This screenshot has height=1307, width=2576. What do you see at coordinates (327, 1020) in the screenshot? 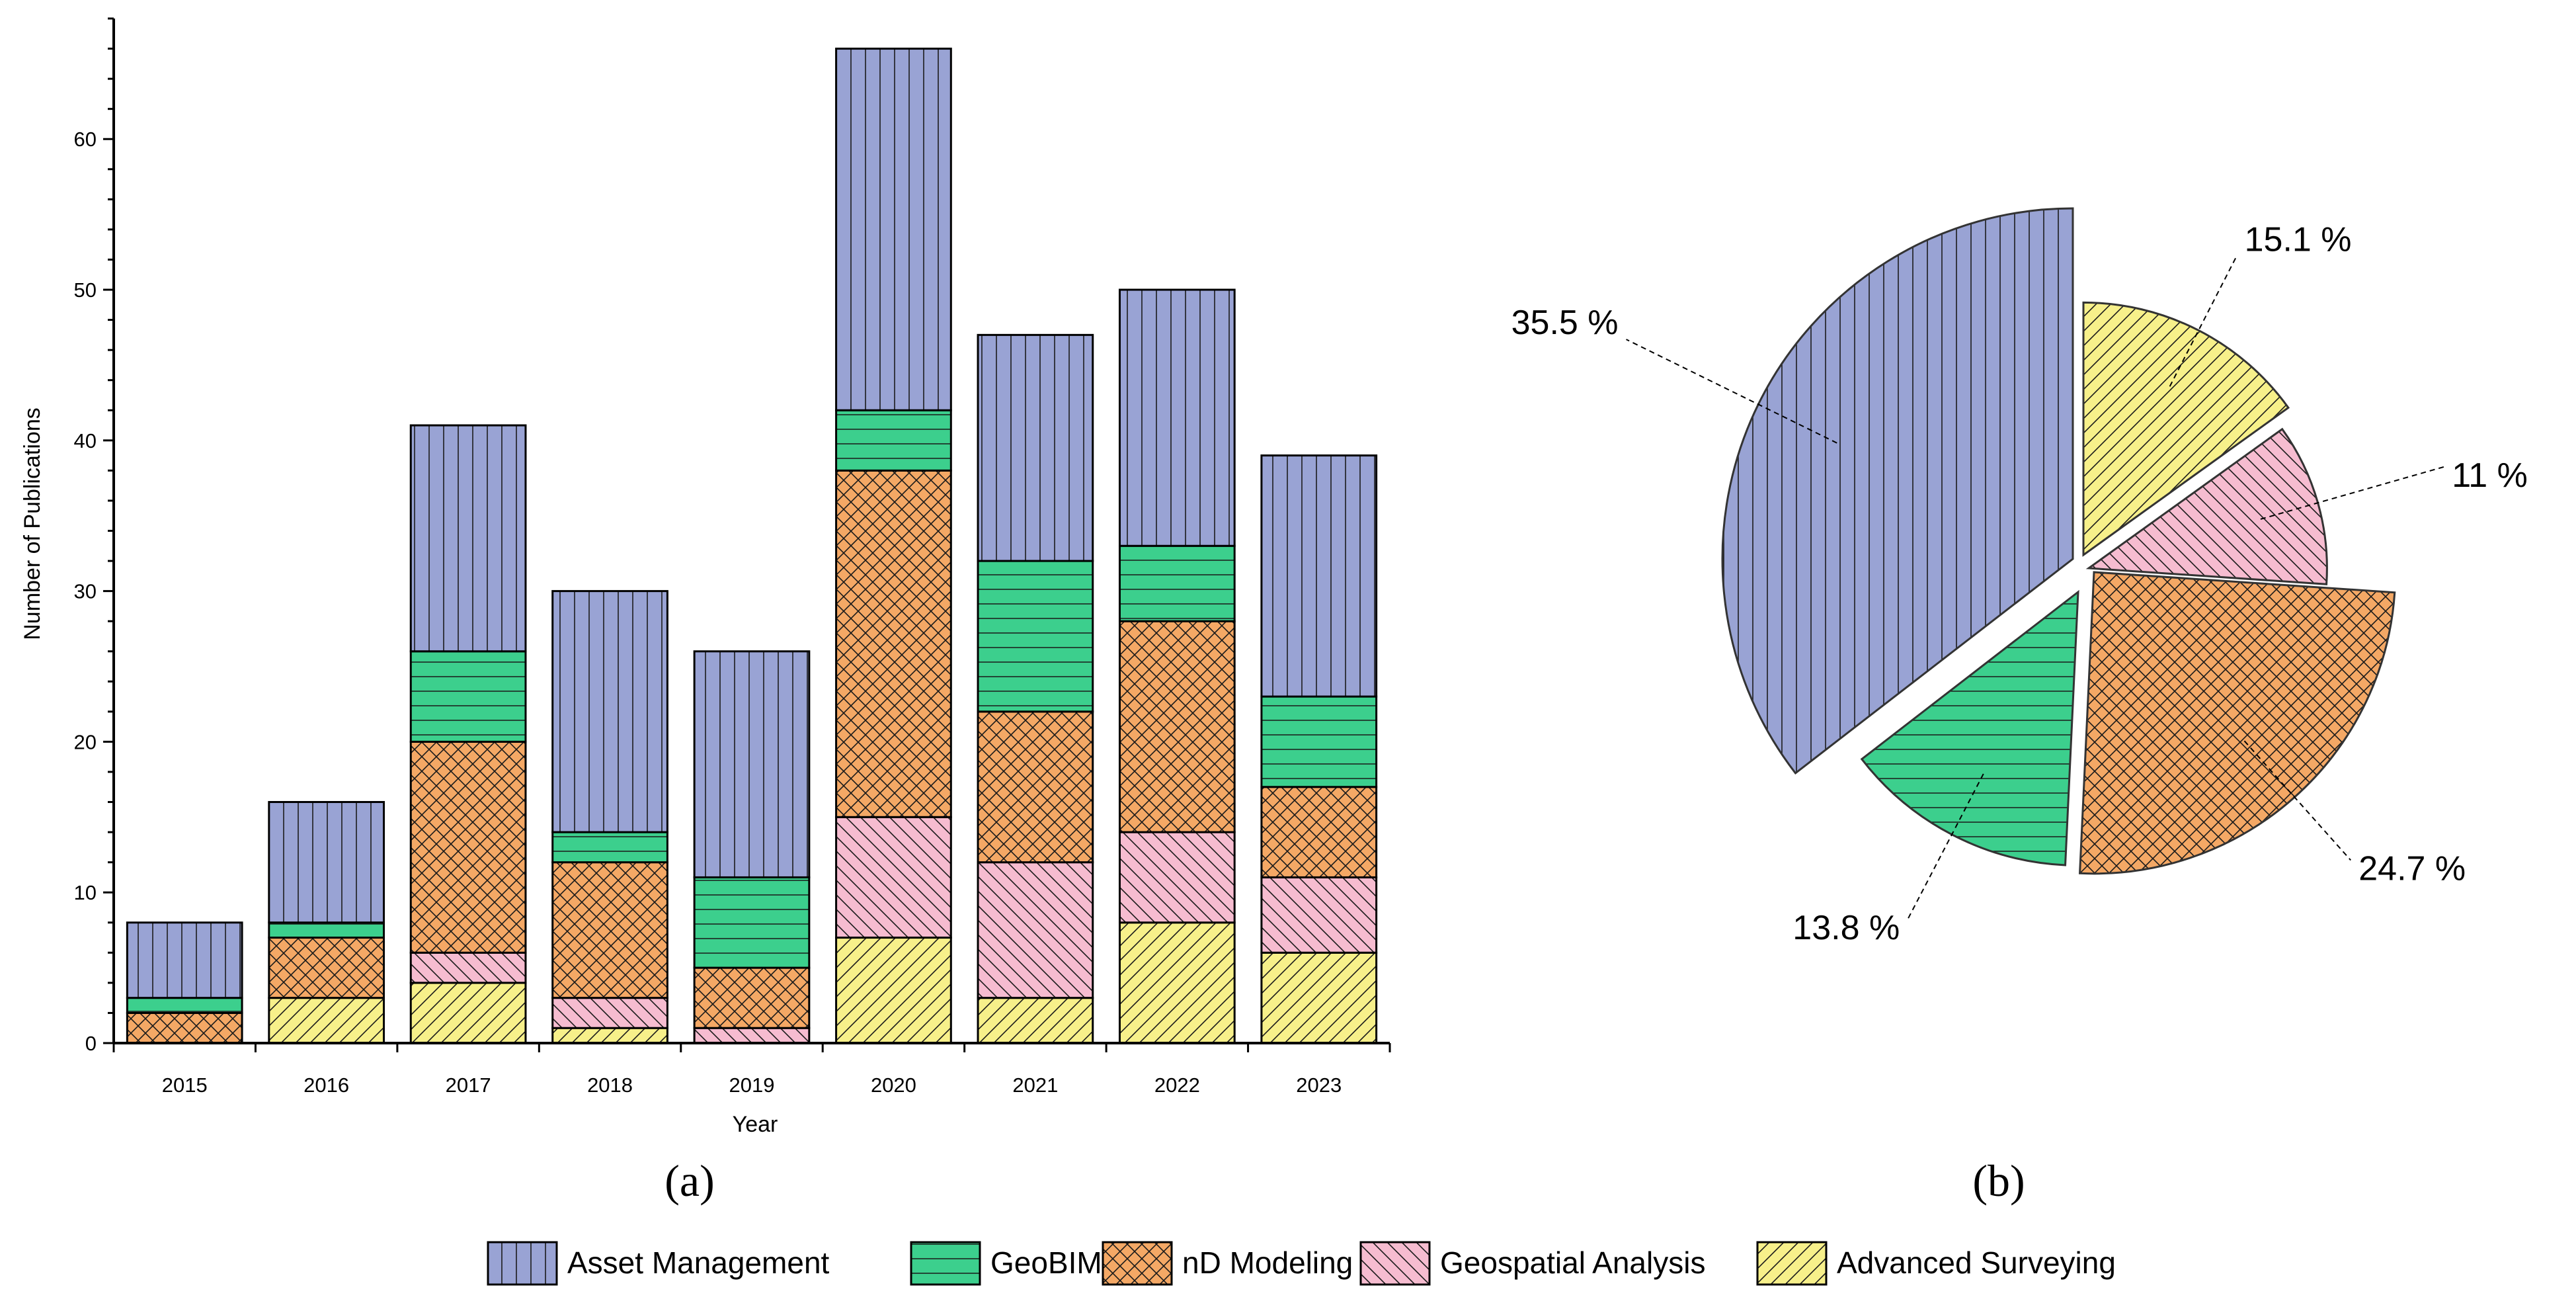
I see `bar-2016-advanced-surveying` at bounding box center [327, 1020].